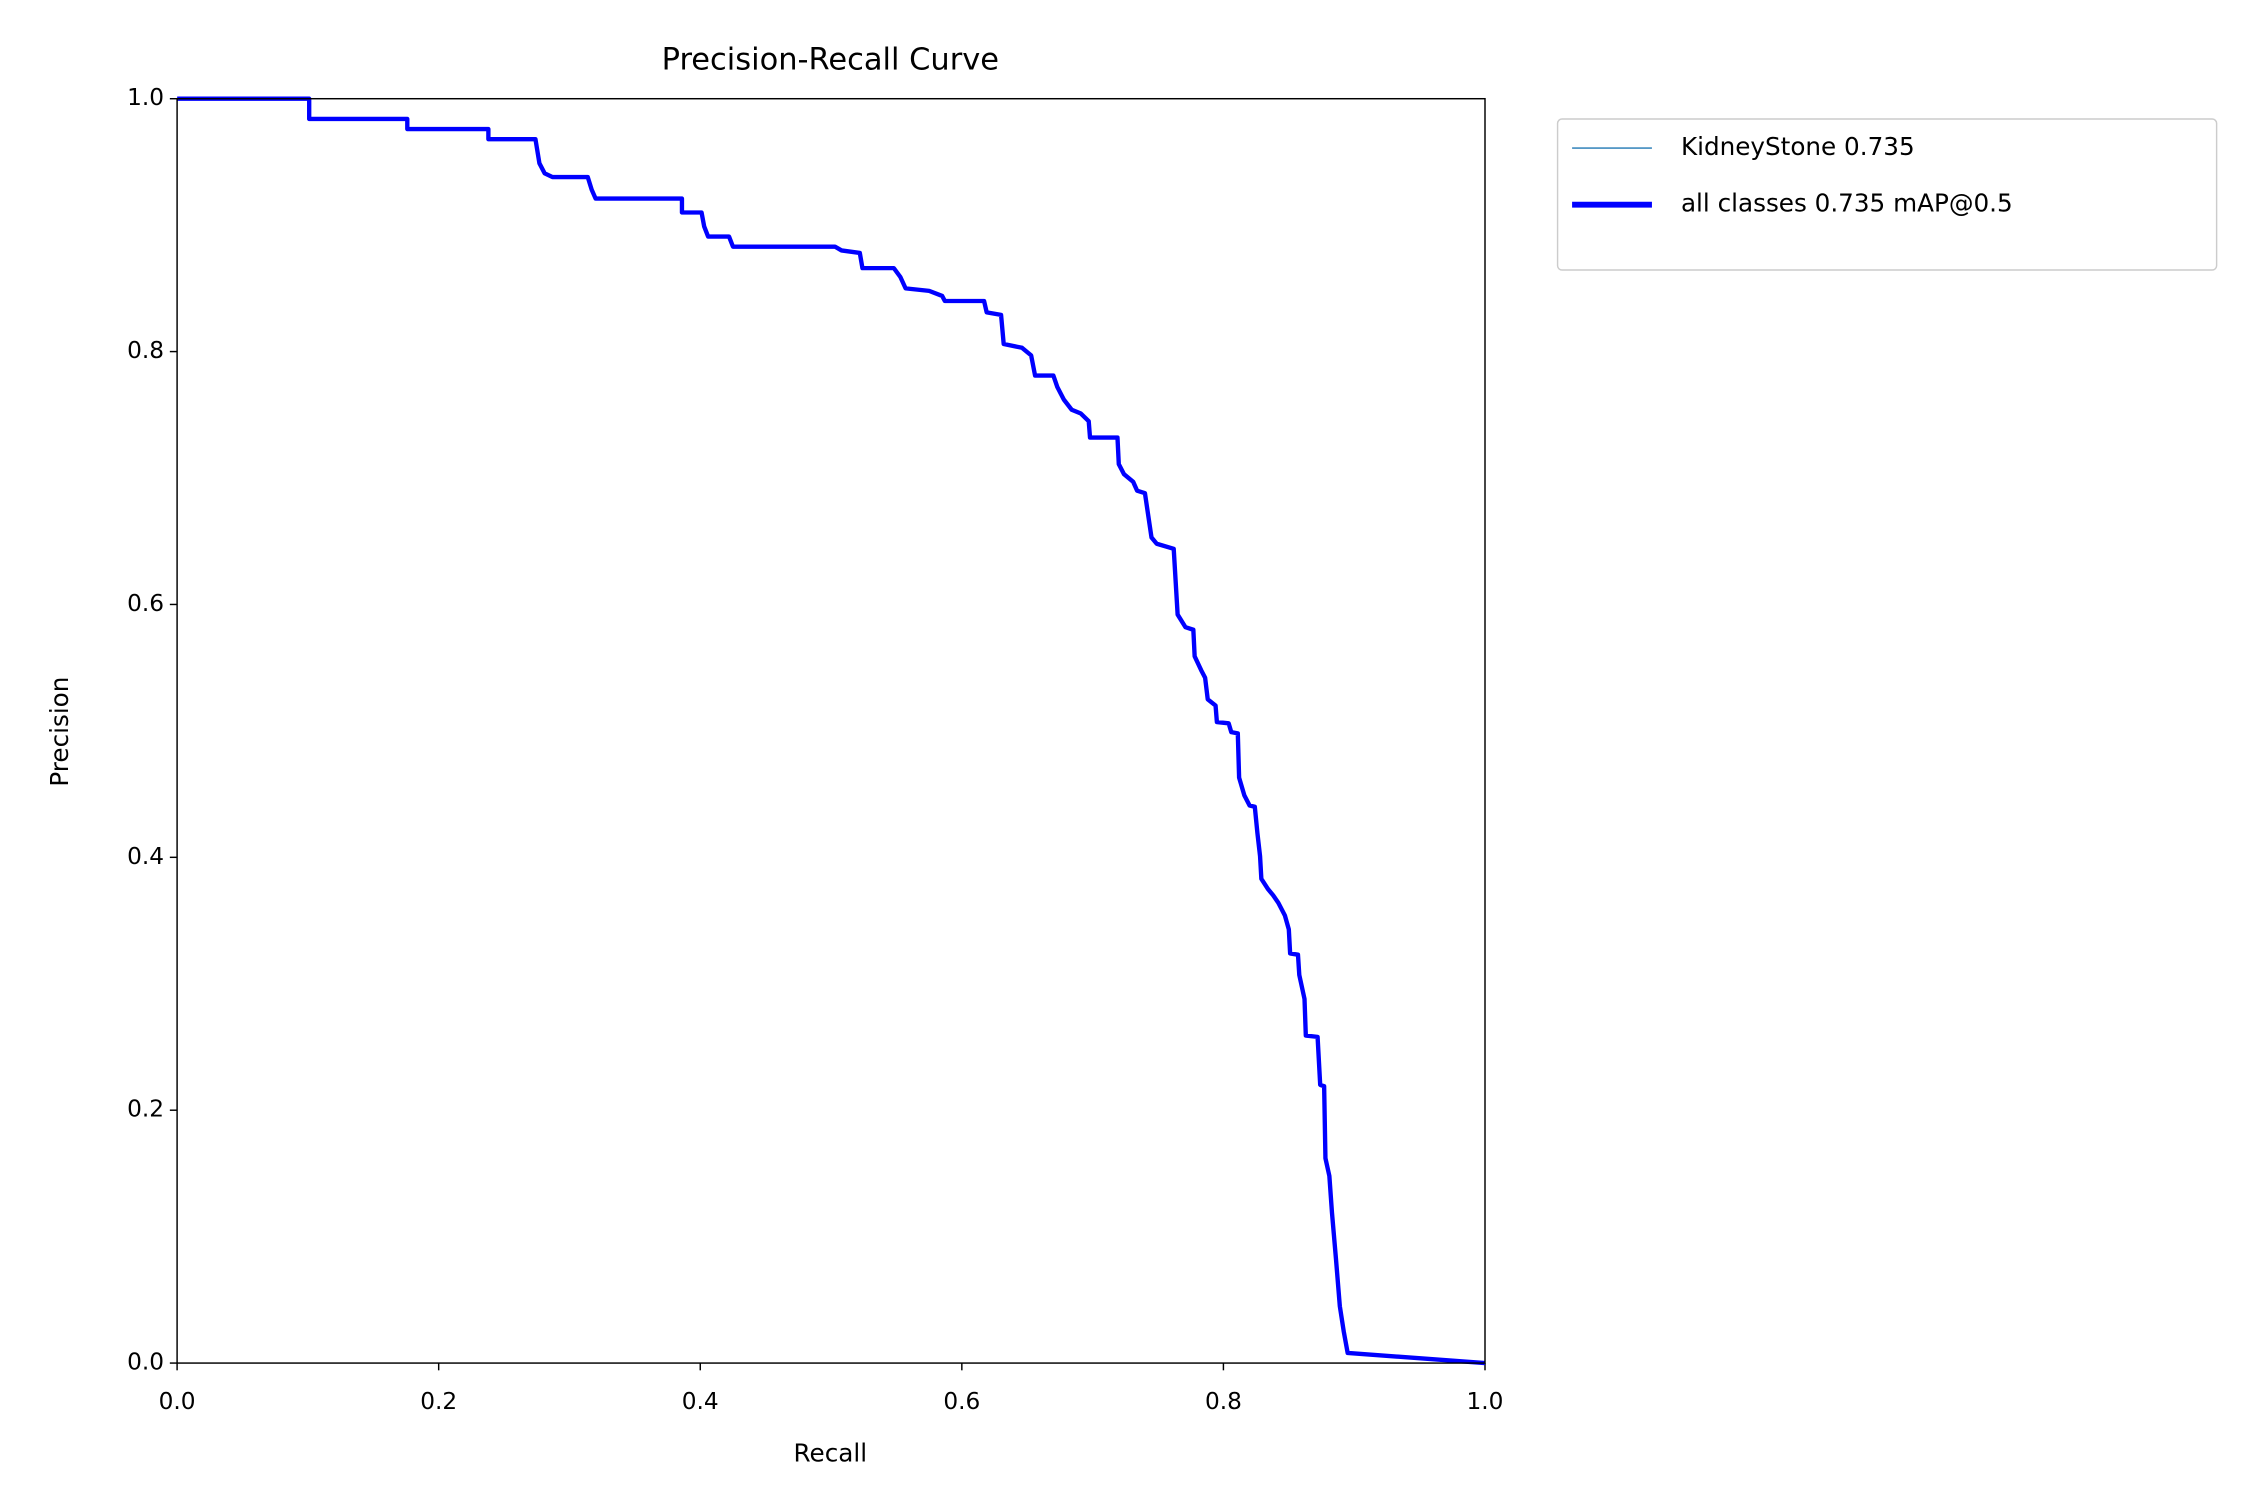  What do you see at coordinates (961, 1401) in the screenshot?
I see `x-tick-label: 0.6` at bounding box center [961, 1401].